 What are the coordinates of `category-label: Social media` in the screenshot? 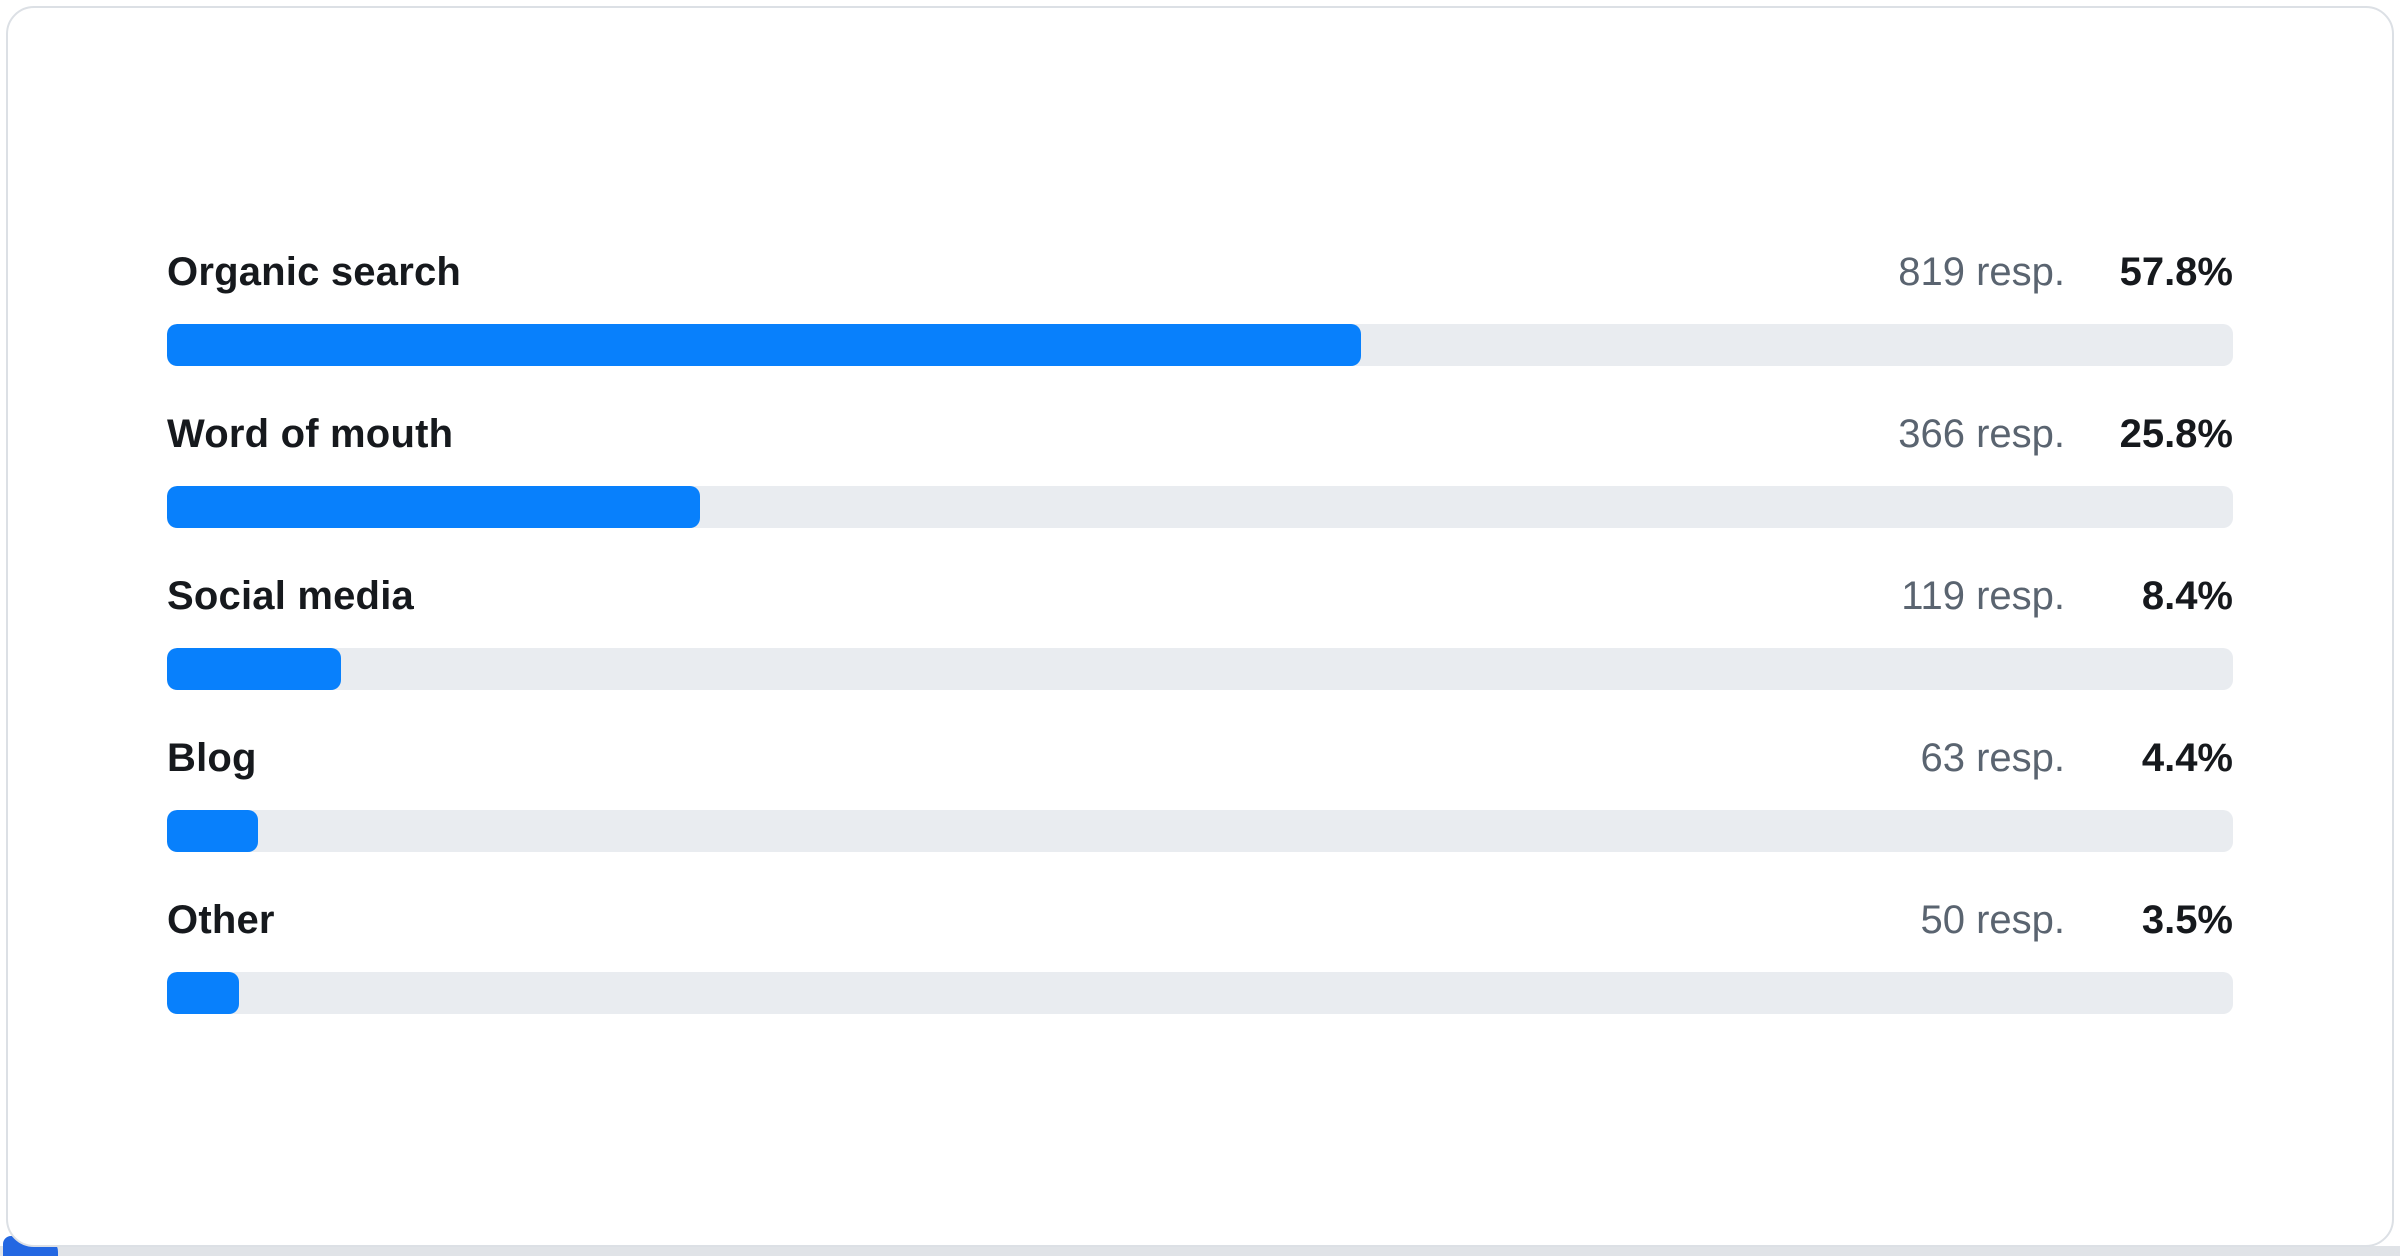 It's located at (290, 596).